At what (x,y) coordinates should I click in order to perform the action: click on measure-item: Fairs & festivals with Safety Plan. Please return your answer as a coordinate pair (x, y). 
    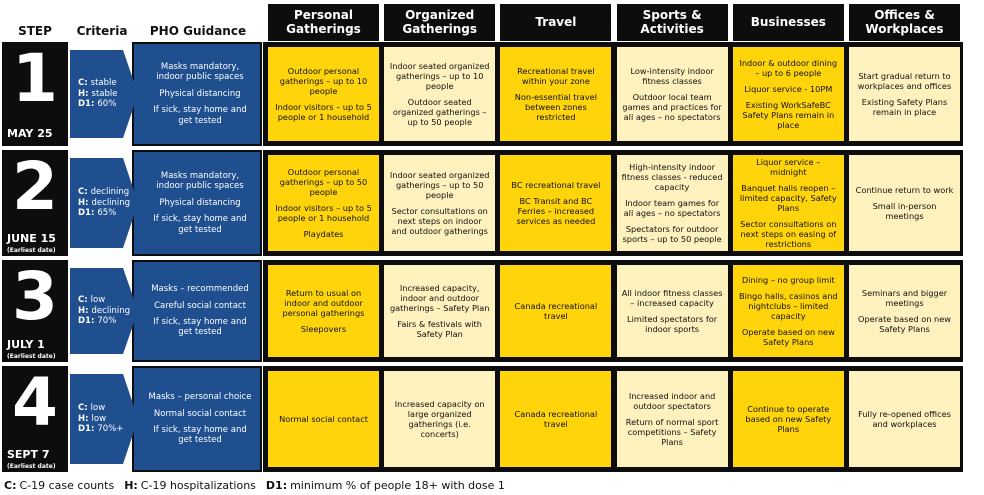
    Looking at the image, I should click on (439, 329).